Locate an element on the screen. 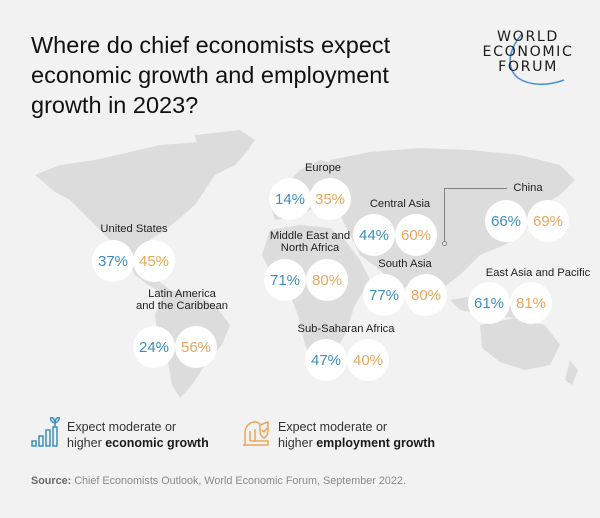 The height and width of the screenshot is (518, 600). landmass-greenland is located at coordinates (225, 150).